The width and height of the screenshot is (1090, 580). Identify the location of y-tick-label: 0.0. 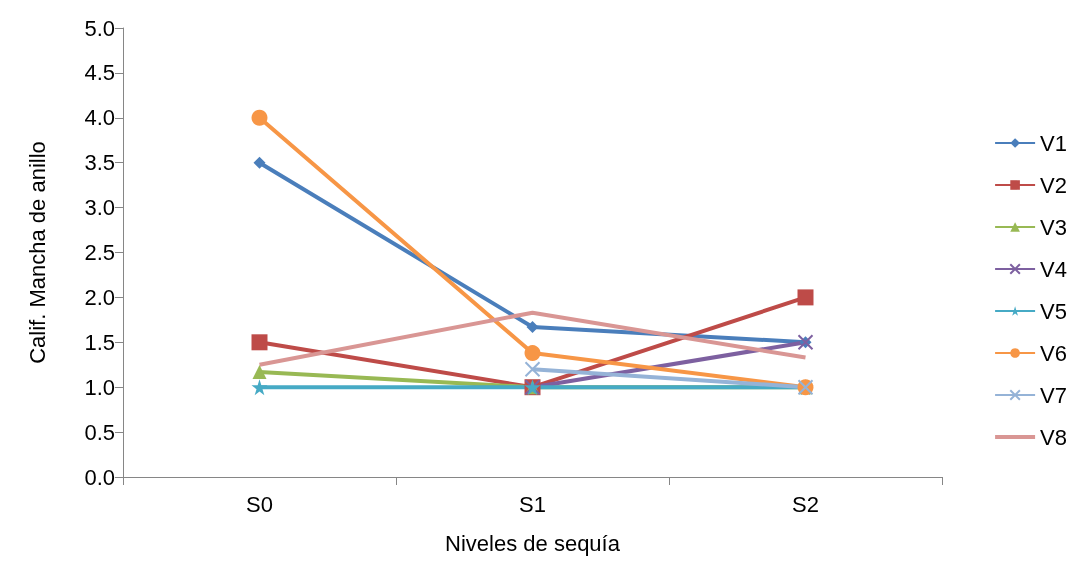
(99, 477).